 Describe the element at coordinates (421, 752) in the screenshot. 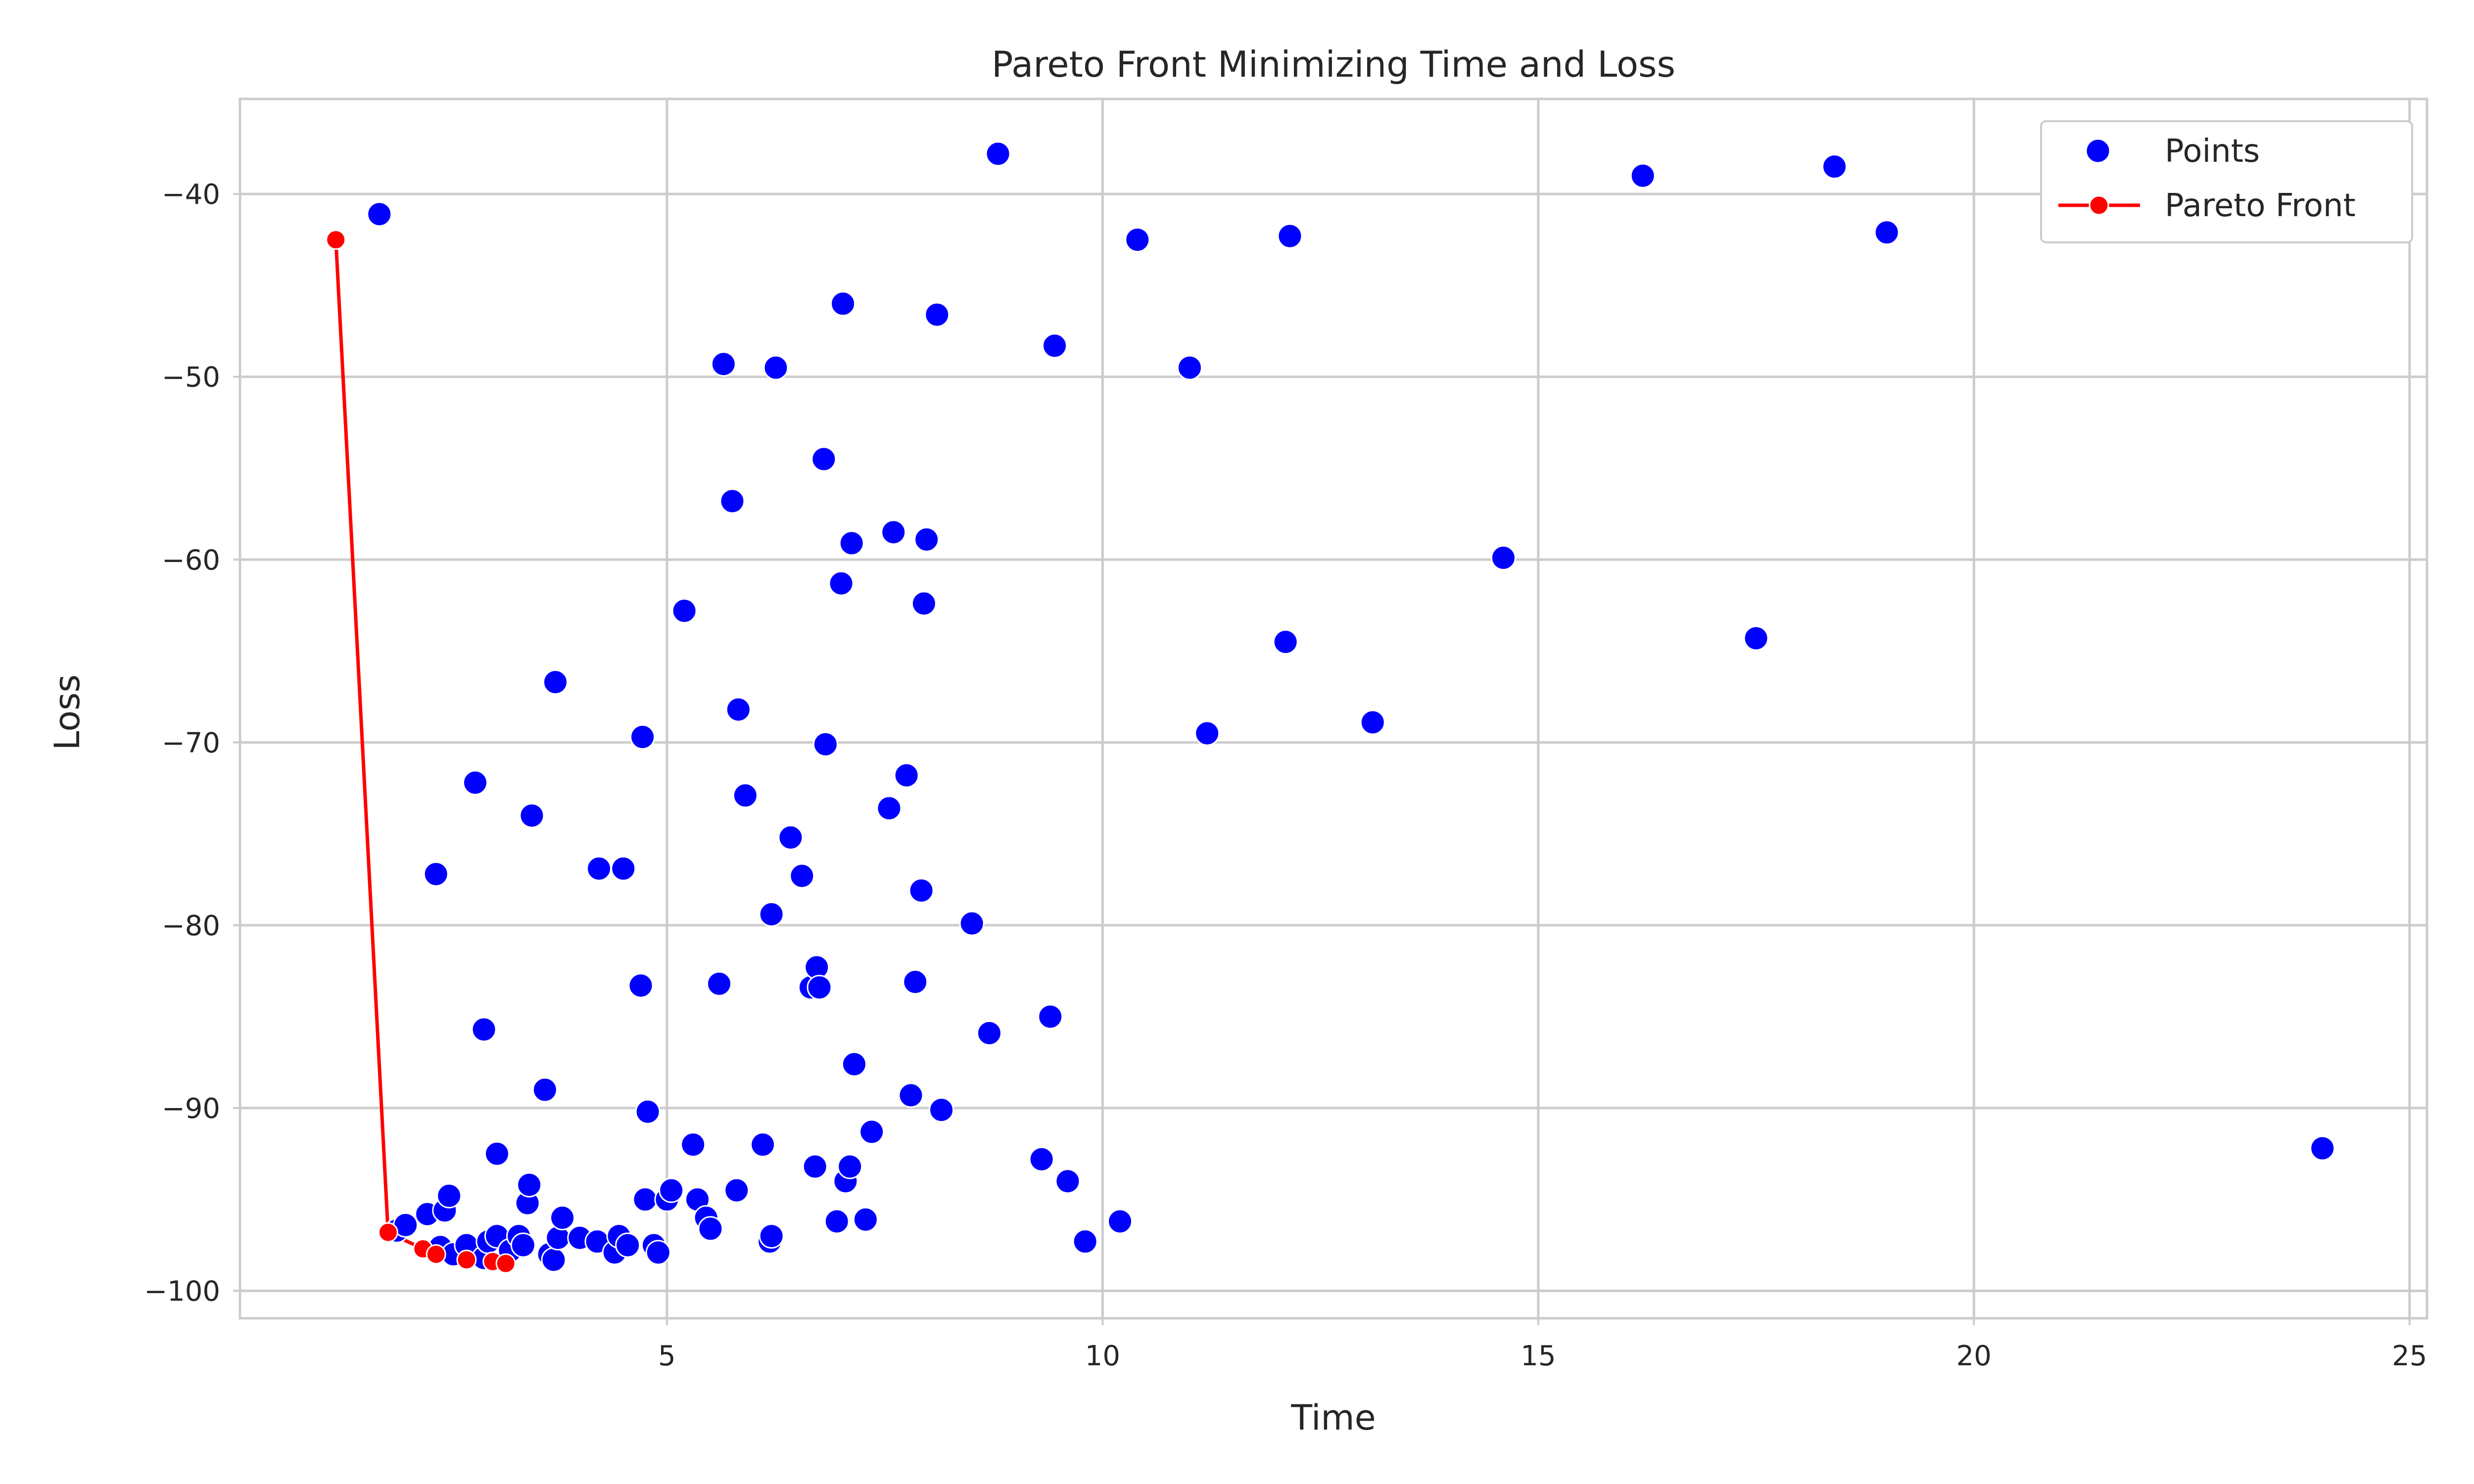

I see `pareto-front-markers` at that location.